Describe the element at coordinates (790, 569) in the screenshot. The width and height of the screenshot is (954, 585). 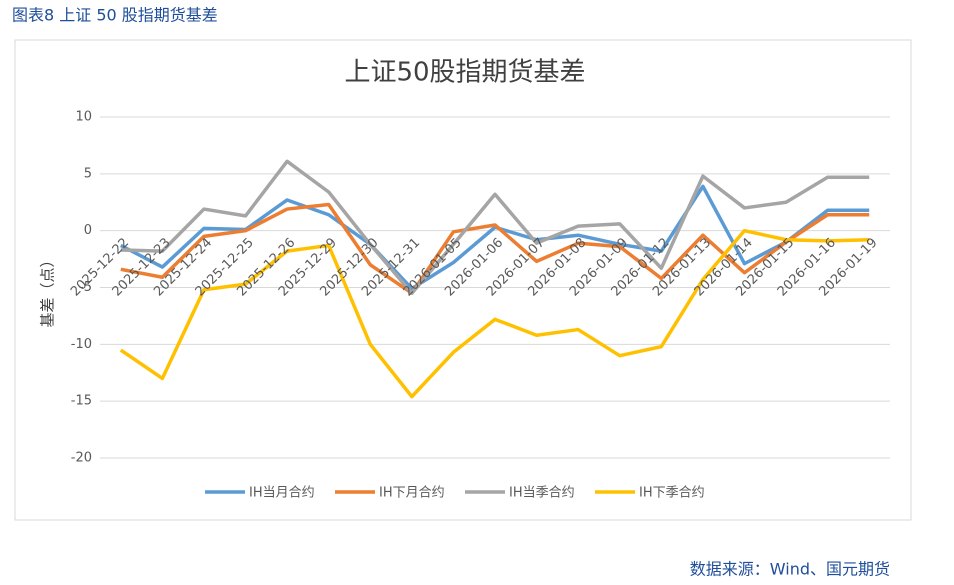
I see `source-note: 数据来源：Wind、国元期货` at that location.